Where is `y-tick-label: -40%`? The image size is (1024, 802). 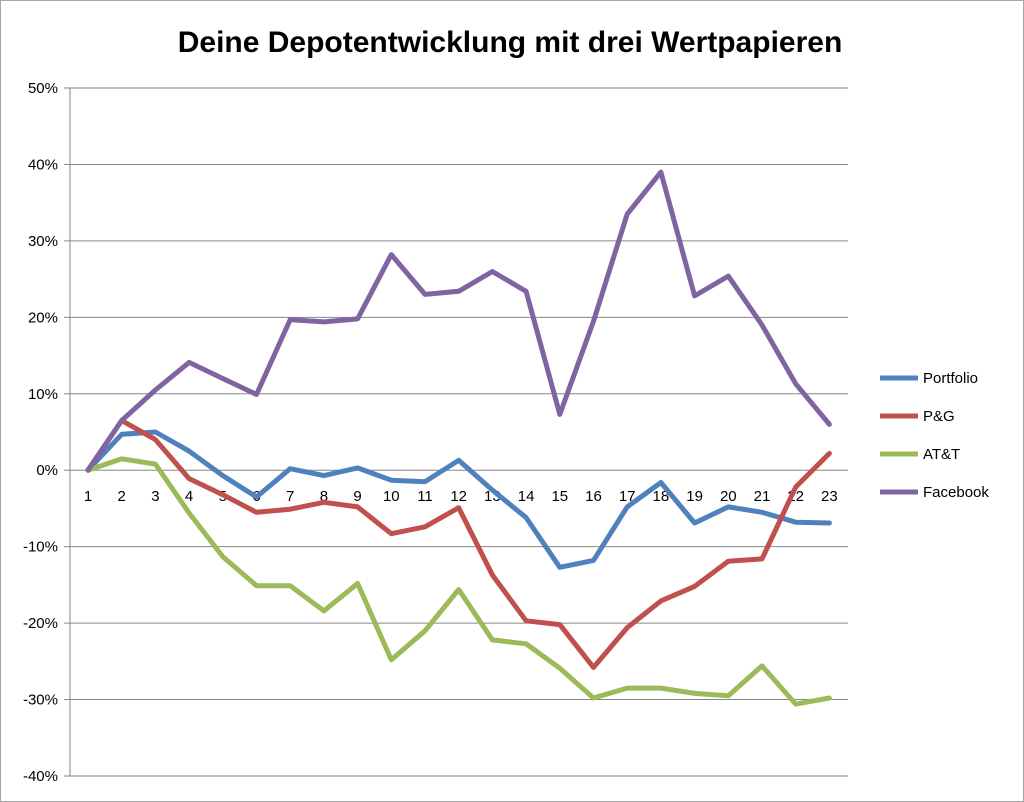 y-tick-label: -40% is located at coordinates (40, 776).